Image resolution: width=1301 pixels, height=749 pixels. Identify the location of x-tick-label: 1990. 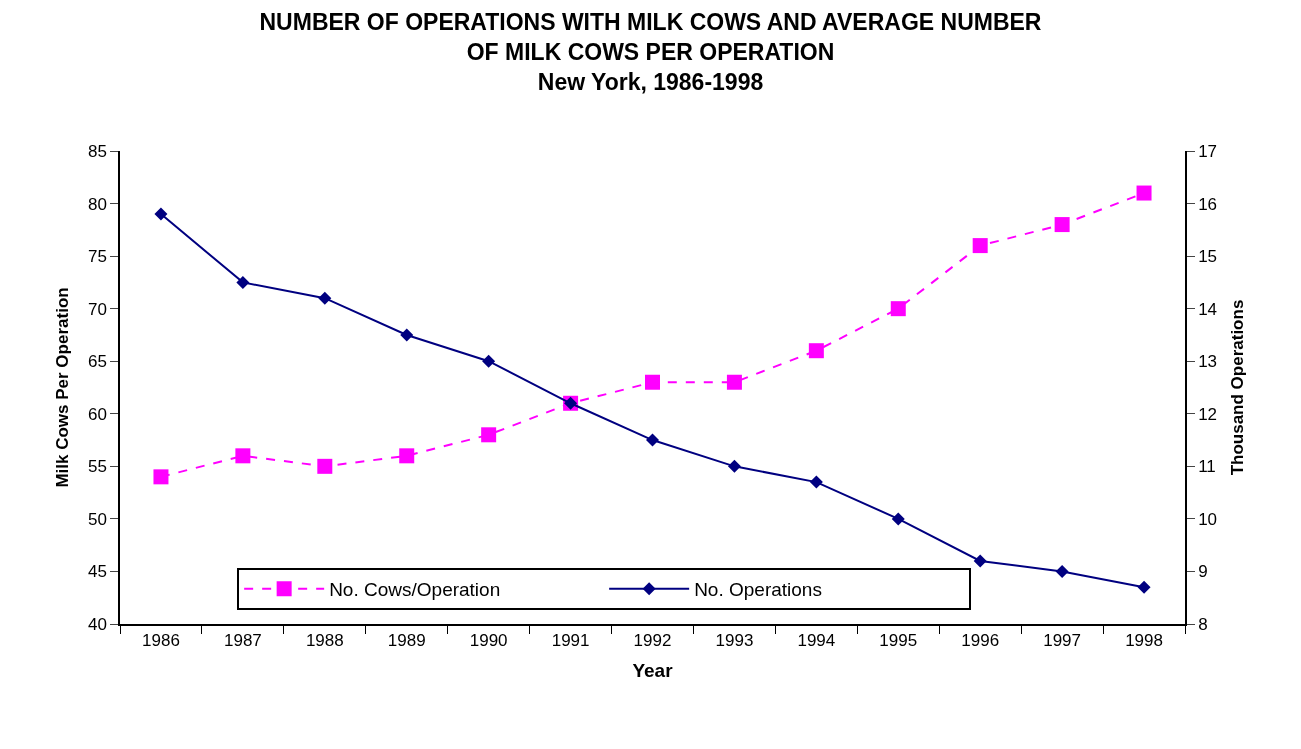
(488, 641).